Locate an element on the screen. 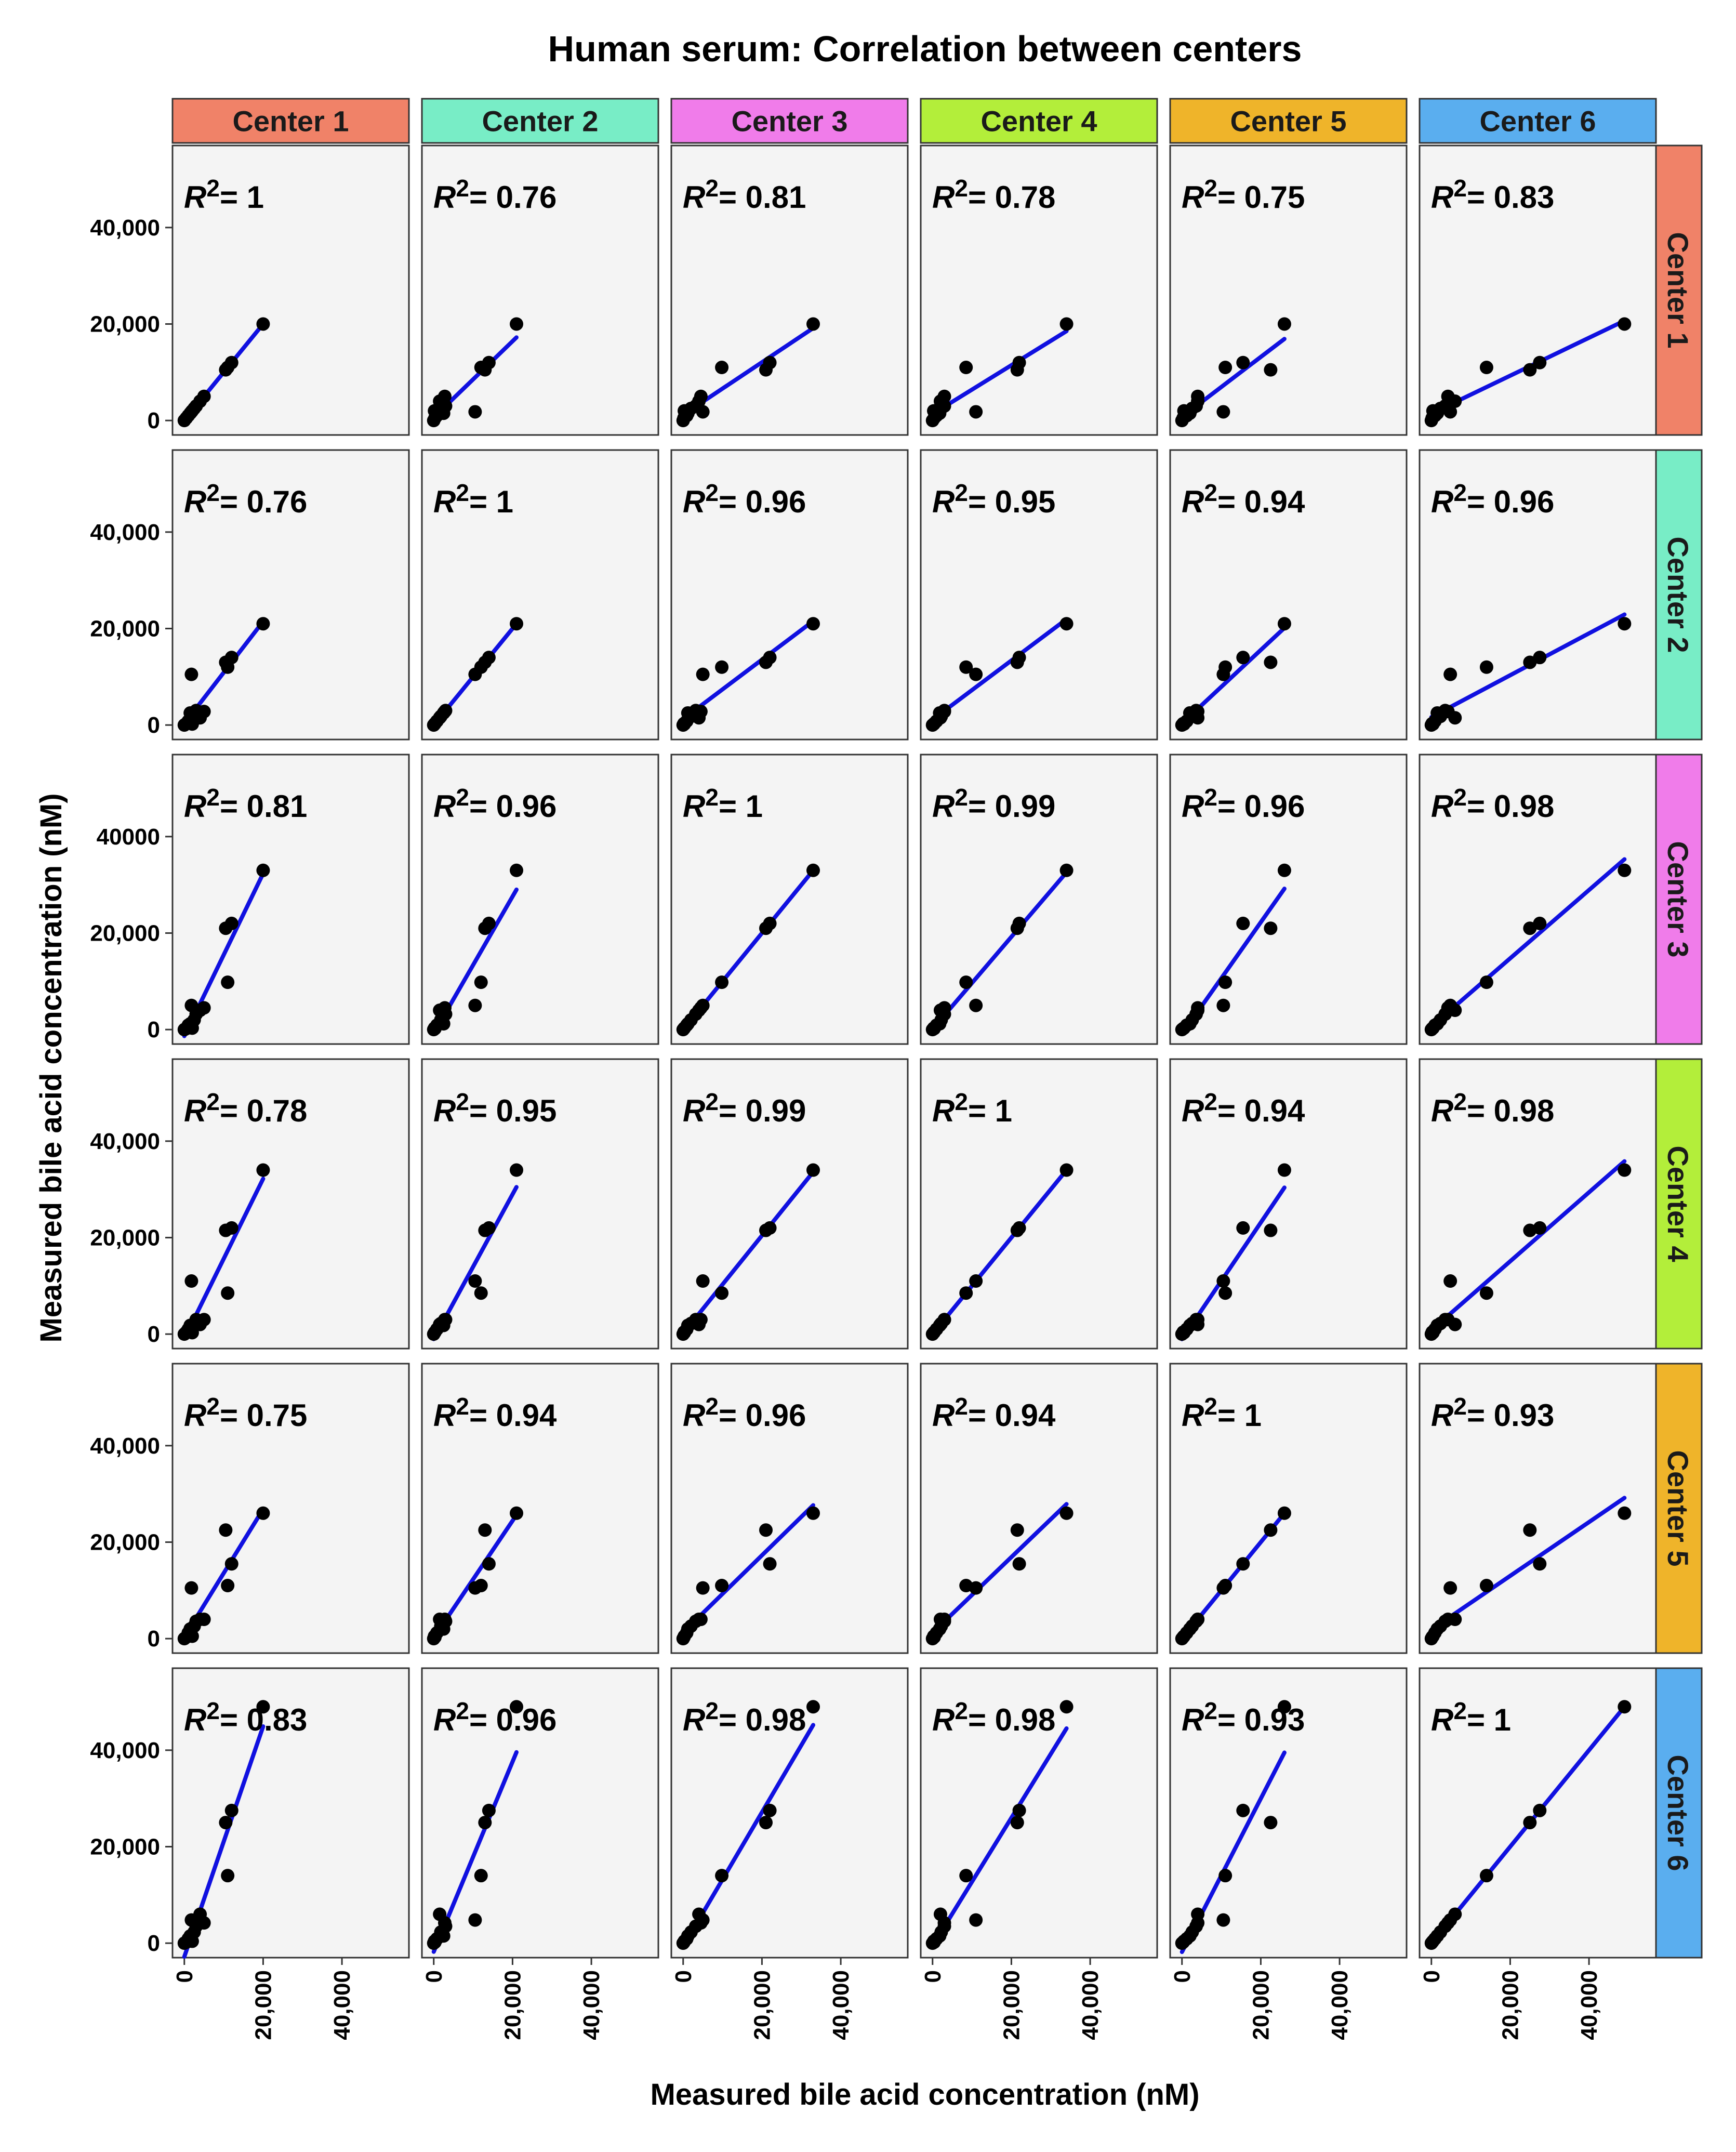 The image size is (1736, 2152). r-squared-label: R2= 0.96 is located at coordinates (494, 804).